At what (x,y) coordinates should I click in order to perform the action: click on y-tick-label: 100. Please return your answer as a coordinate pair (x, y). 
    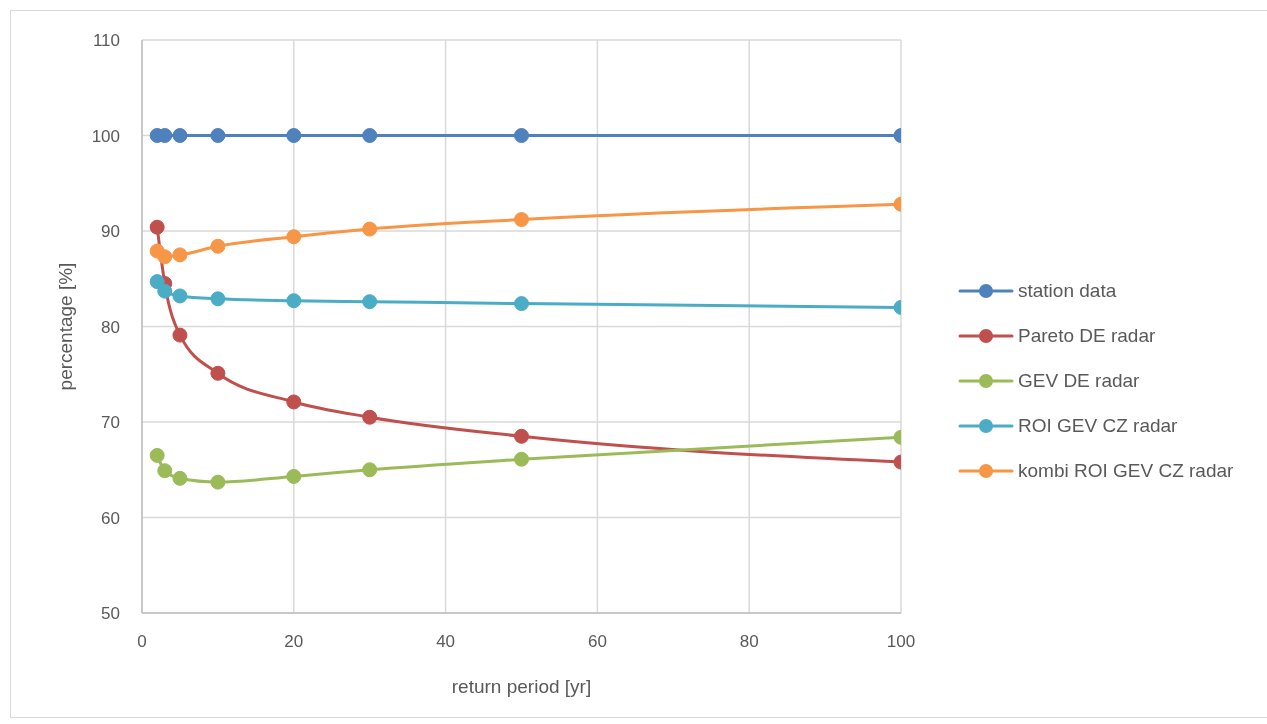
    Looking at the image, I should click on (105, 136).